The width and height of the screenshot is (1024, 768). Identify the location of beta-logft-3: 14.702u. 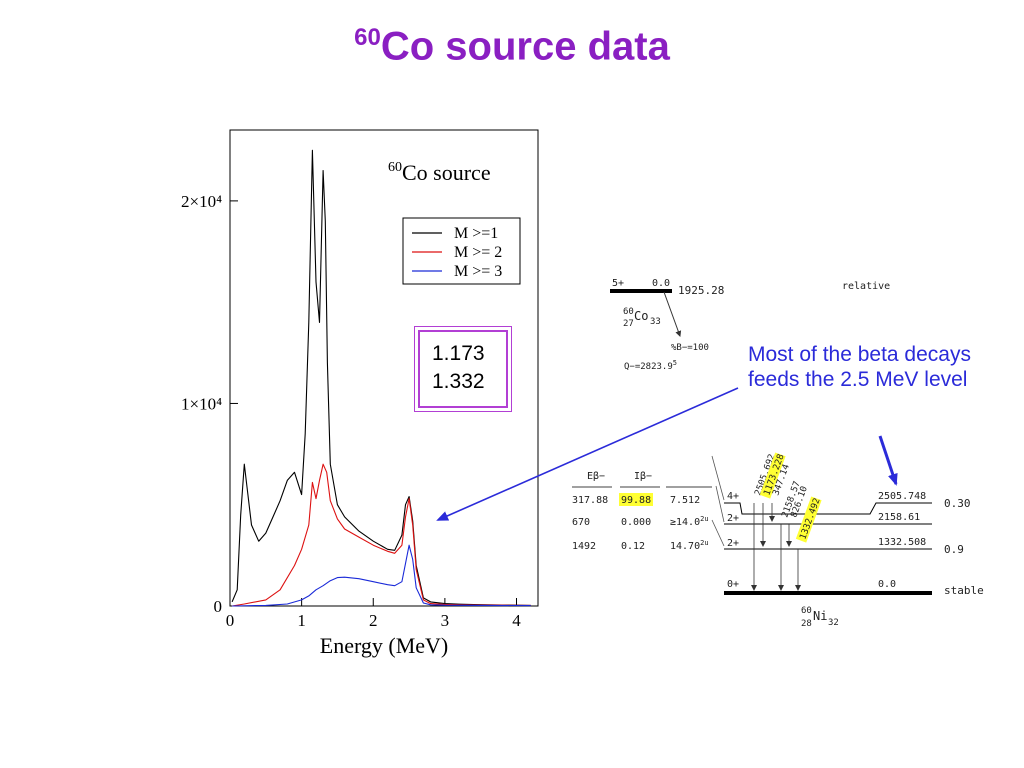
(689, 545).